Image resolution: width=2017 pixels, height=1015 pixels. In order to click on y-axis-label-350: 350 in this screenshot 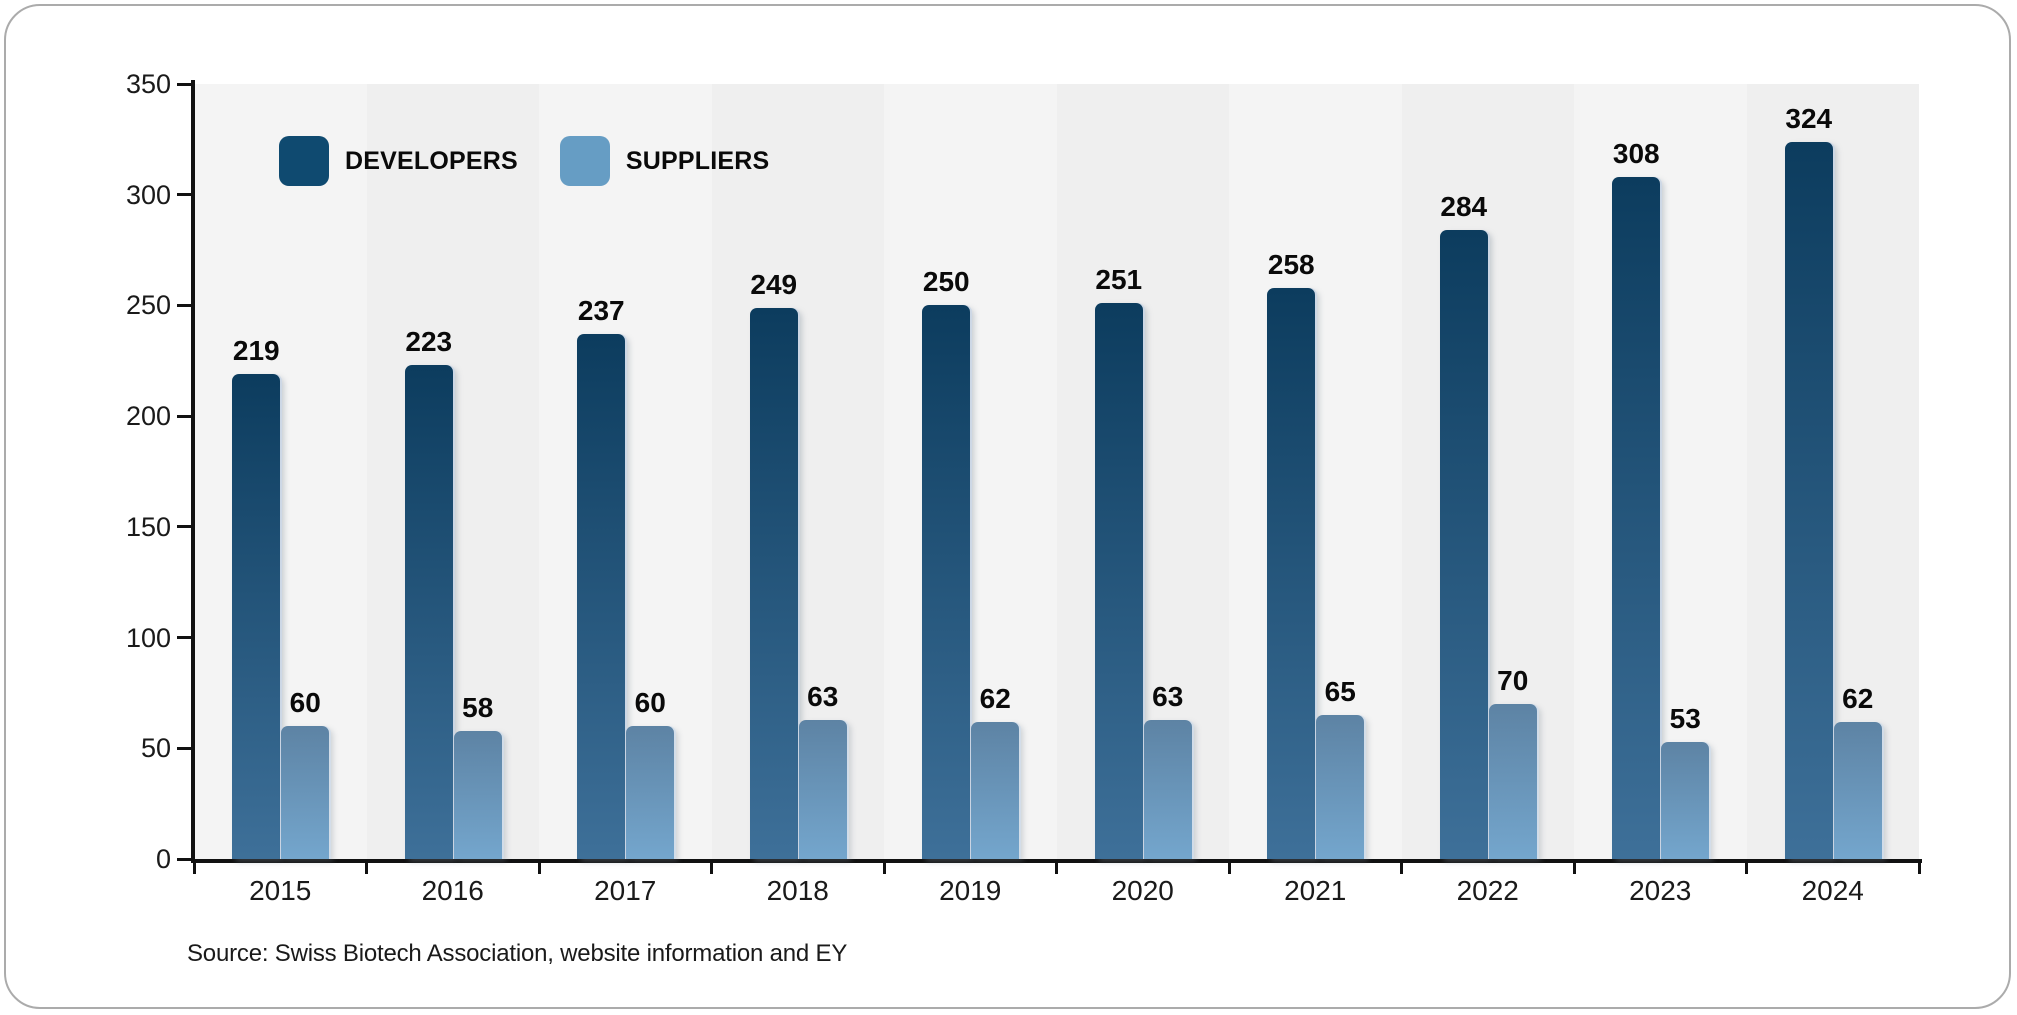, I will do `click(148, 84)`.